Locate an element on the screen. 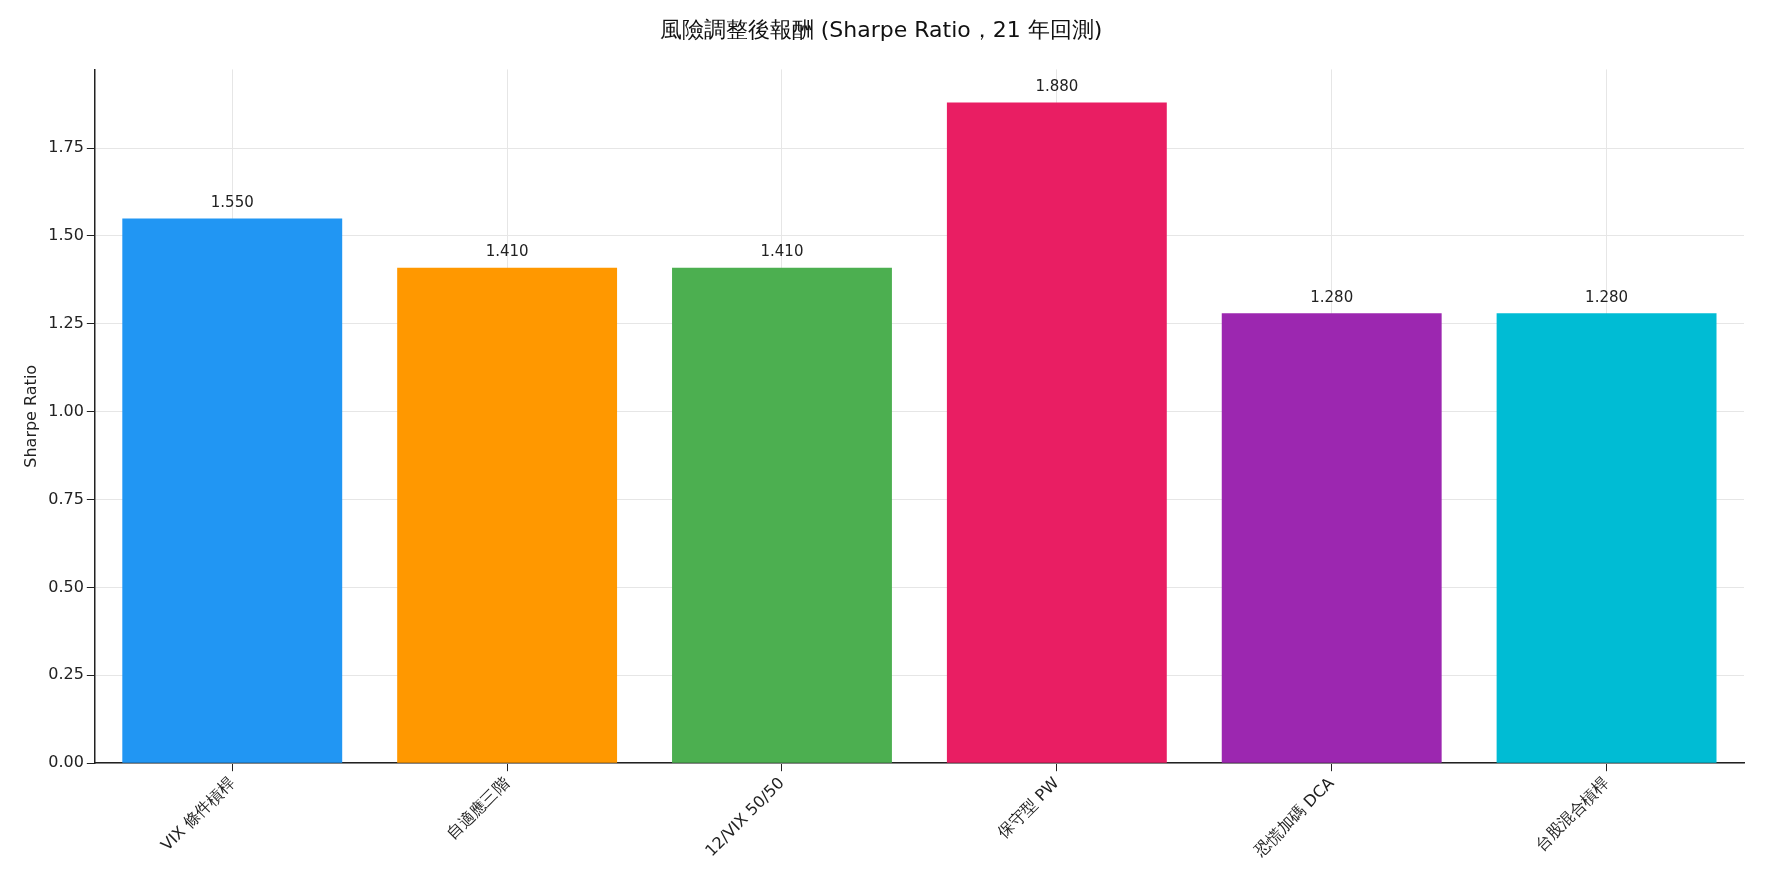  y-tick-label: 1.25 is located at coordinates (66, 323).